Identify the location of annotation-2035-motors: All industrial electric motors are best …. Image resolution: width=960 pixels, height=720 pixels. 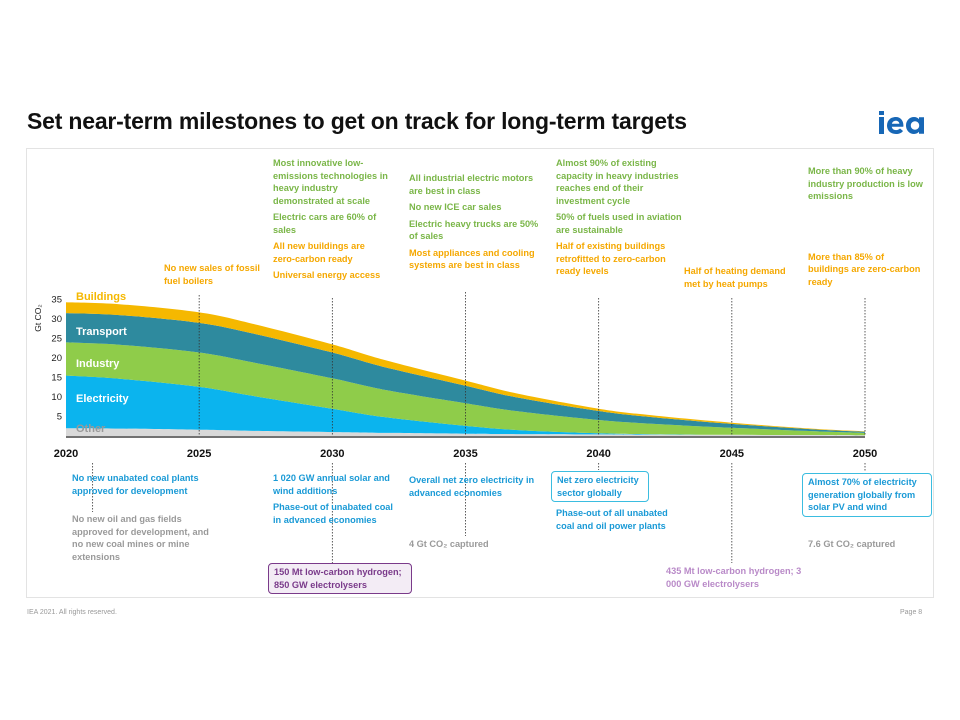
(471, 184).